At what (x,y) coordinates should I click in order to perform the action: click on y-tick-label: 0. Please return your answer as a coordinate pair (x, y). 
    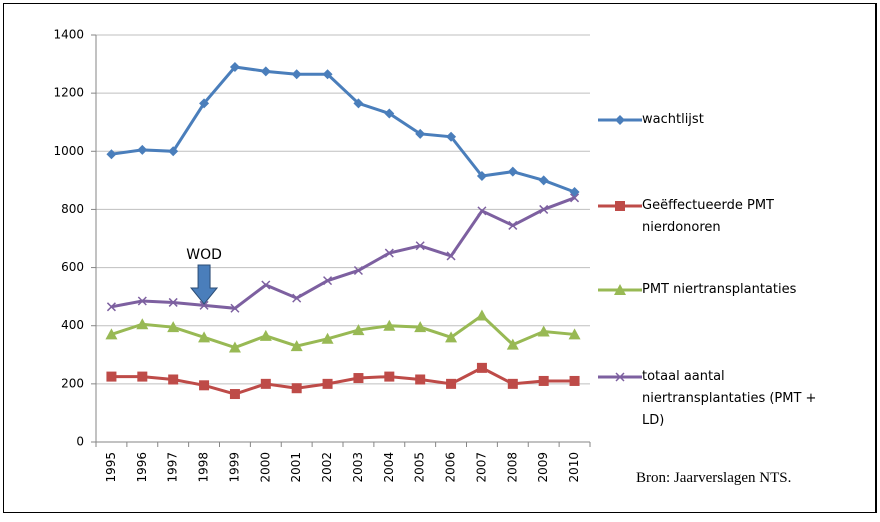
    Looking at the image, I should click on (80, 442).